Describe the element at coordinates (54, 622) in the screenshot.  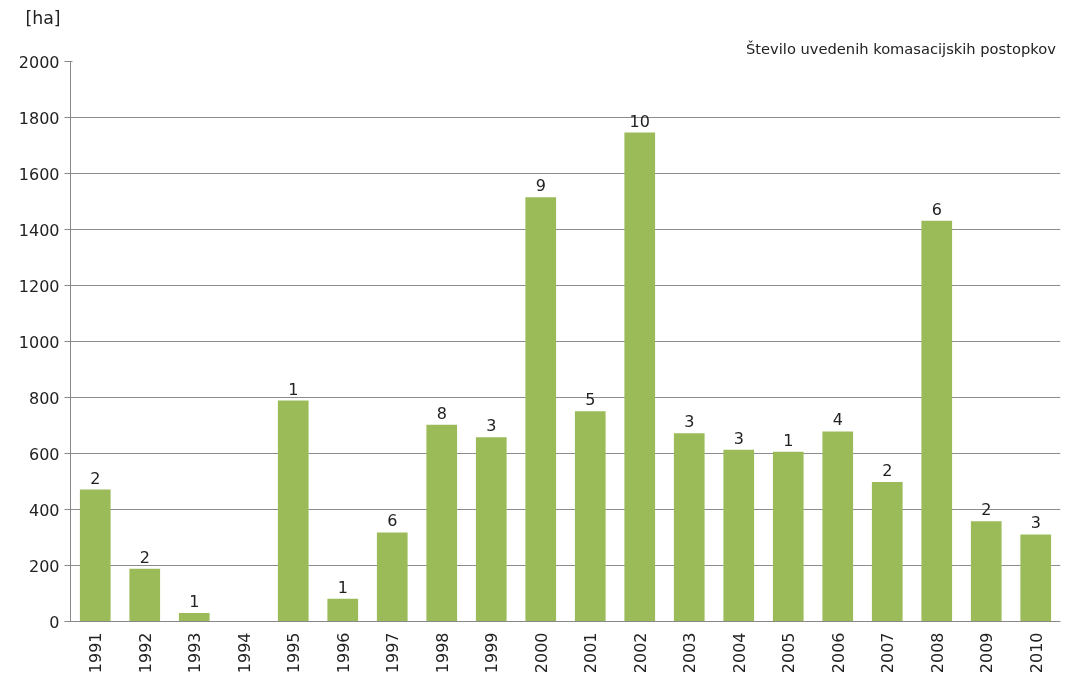
I see `y-tick-label: 0` at that location.